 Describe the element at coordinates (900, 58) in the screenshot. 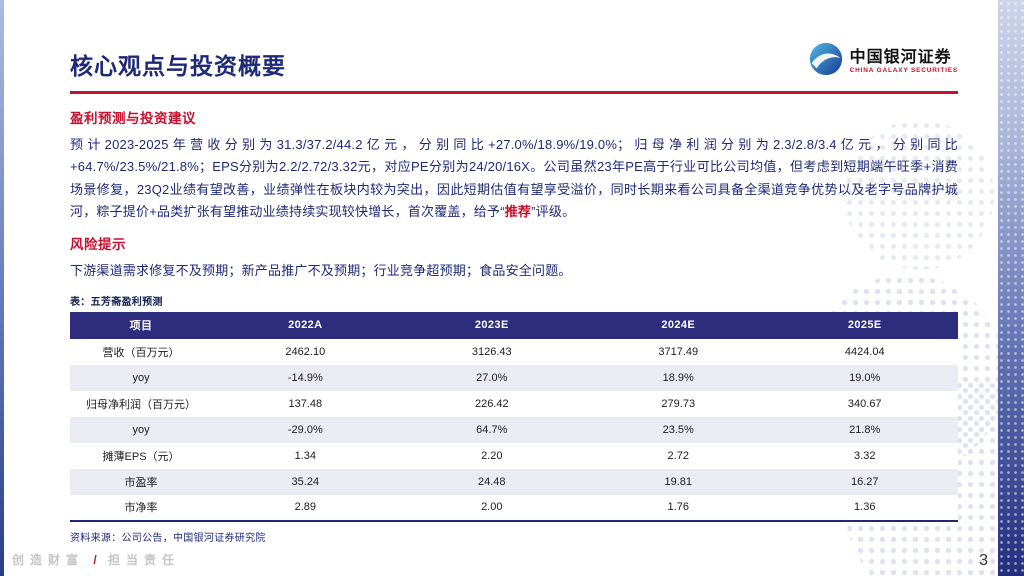

I see `logo-name-cn: 中国银河证券` at that location.